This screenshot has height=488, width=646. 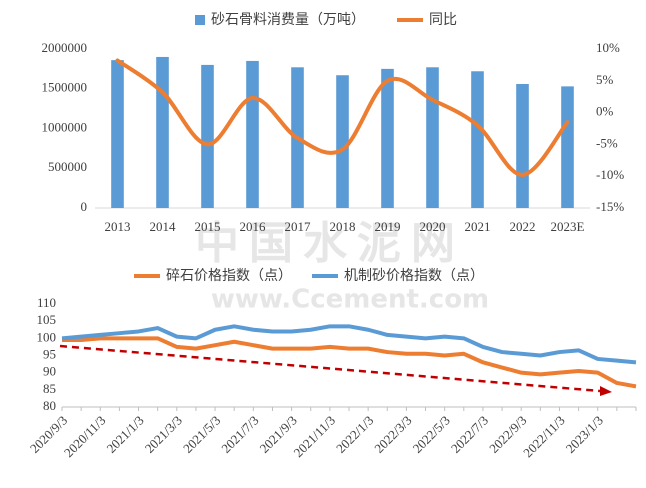 What do you see at coordinates (443, 20) in the screenshot?
I see `legend-label: 同比` at bounding box center [443, 20].